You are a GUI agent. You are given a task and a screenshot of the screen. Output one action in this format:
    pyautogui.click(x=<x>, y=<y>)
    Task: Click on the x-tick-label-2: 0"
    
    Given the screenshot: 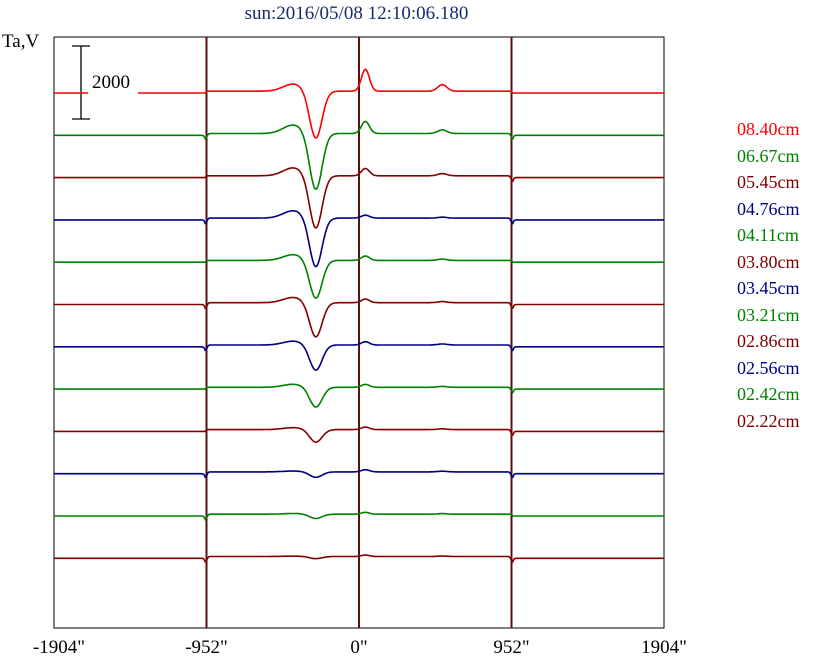 What is the action you would take?
    pyautogui.click(x=359, y=647)
    